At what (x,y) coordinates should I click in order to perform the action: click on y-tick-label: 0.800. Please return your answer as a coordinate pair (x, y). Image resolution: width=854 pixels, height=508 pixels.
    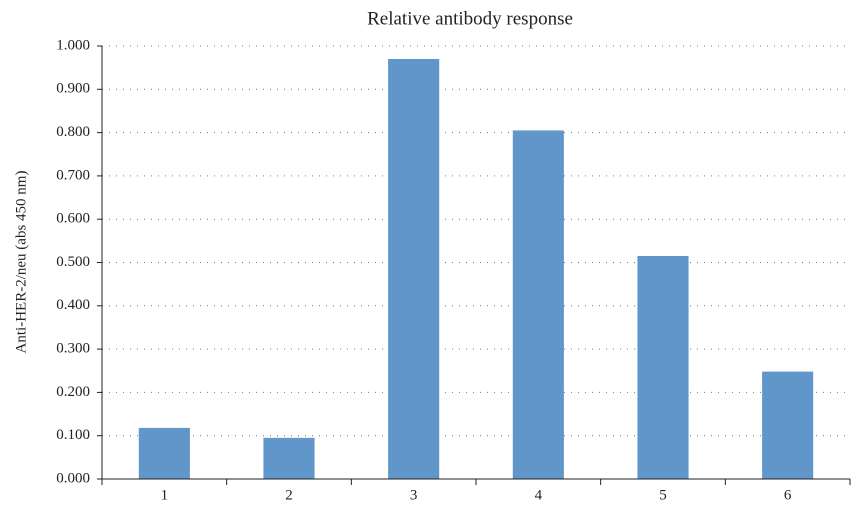
    Looking at the image, I should click on (73, 132).